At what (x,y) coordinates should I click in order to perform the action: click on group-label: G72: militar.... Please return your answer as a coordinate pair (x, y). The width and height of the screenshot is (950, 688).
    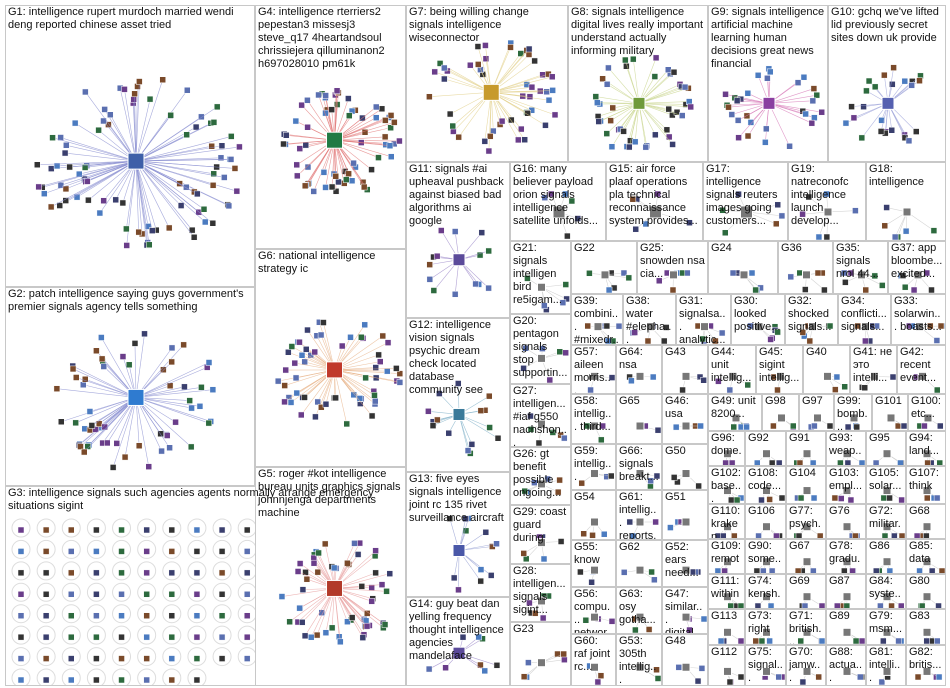
    Looking at the image, I should click on (885, 522).